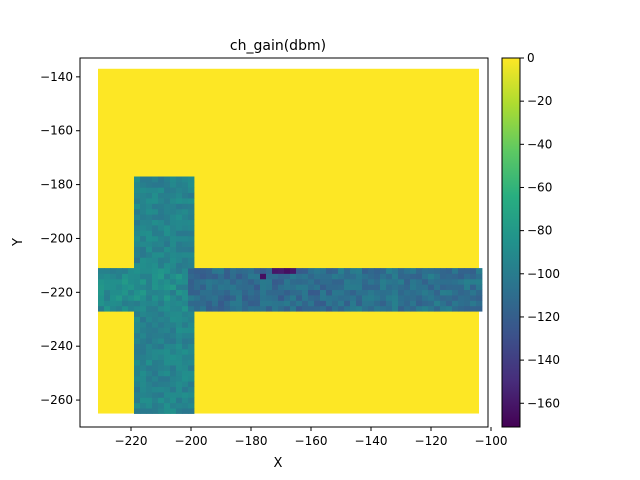  I want to click on colorbar-tick-label: −160, so click(543, 403).